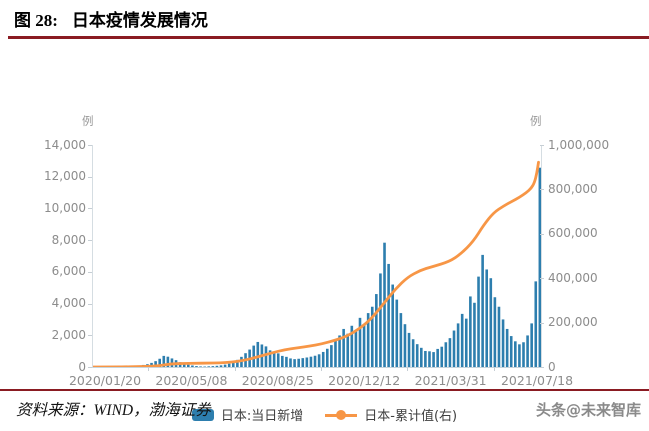  Describe the element at coordinates (68, 239) in the screenshot. I see `y-tick-label-left: 8,000` at that location.